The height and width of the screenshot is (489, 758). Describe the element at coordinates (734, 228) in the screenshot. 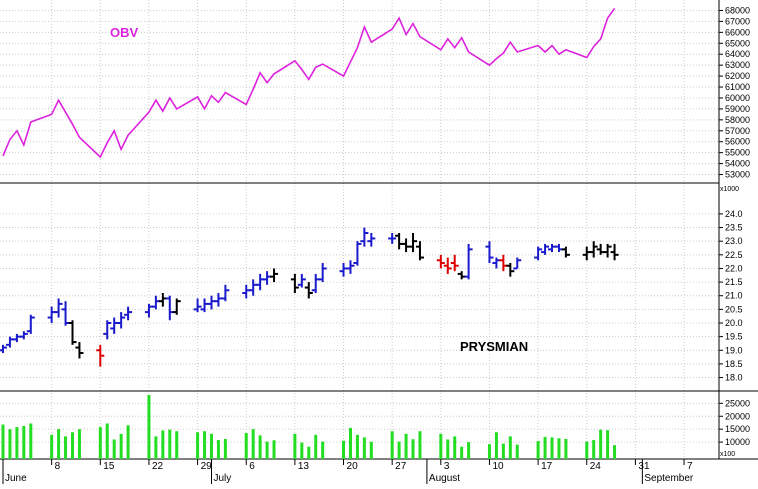

I see `y-tick-label: 23.5` at that location.